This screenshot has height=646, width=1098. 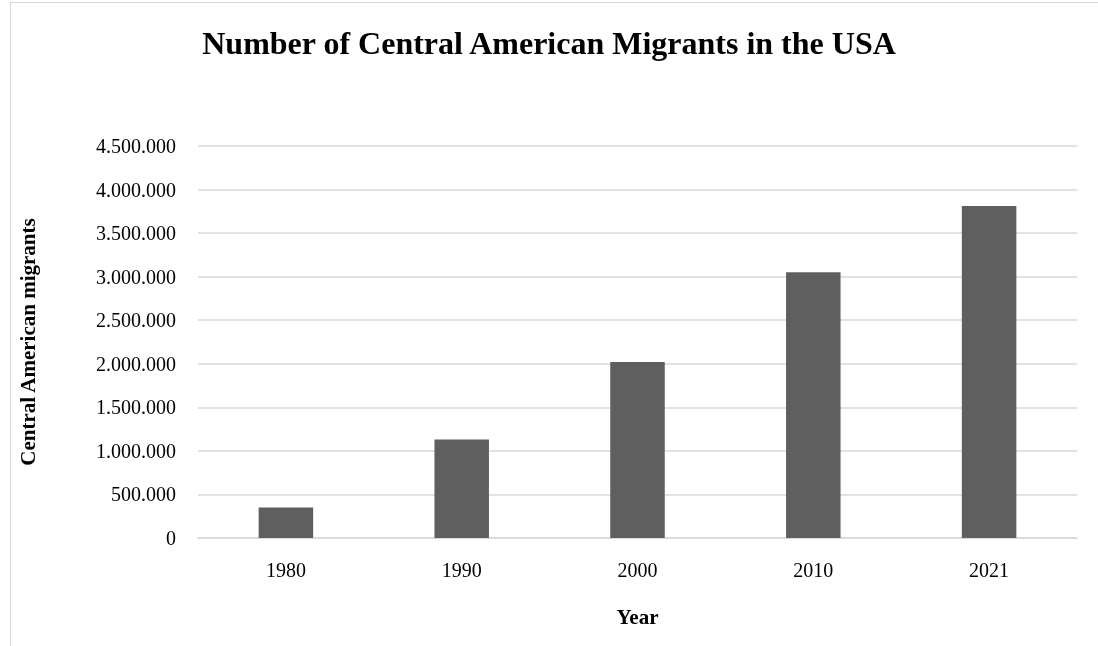 What do you see at coordinates (27, 342) in the screenshot?
I see `y-axis-title: Central American migrants` at bounding box center [27, 342].